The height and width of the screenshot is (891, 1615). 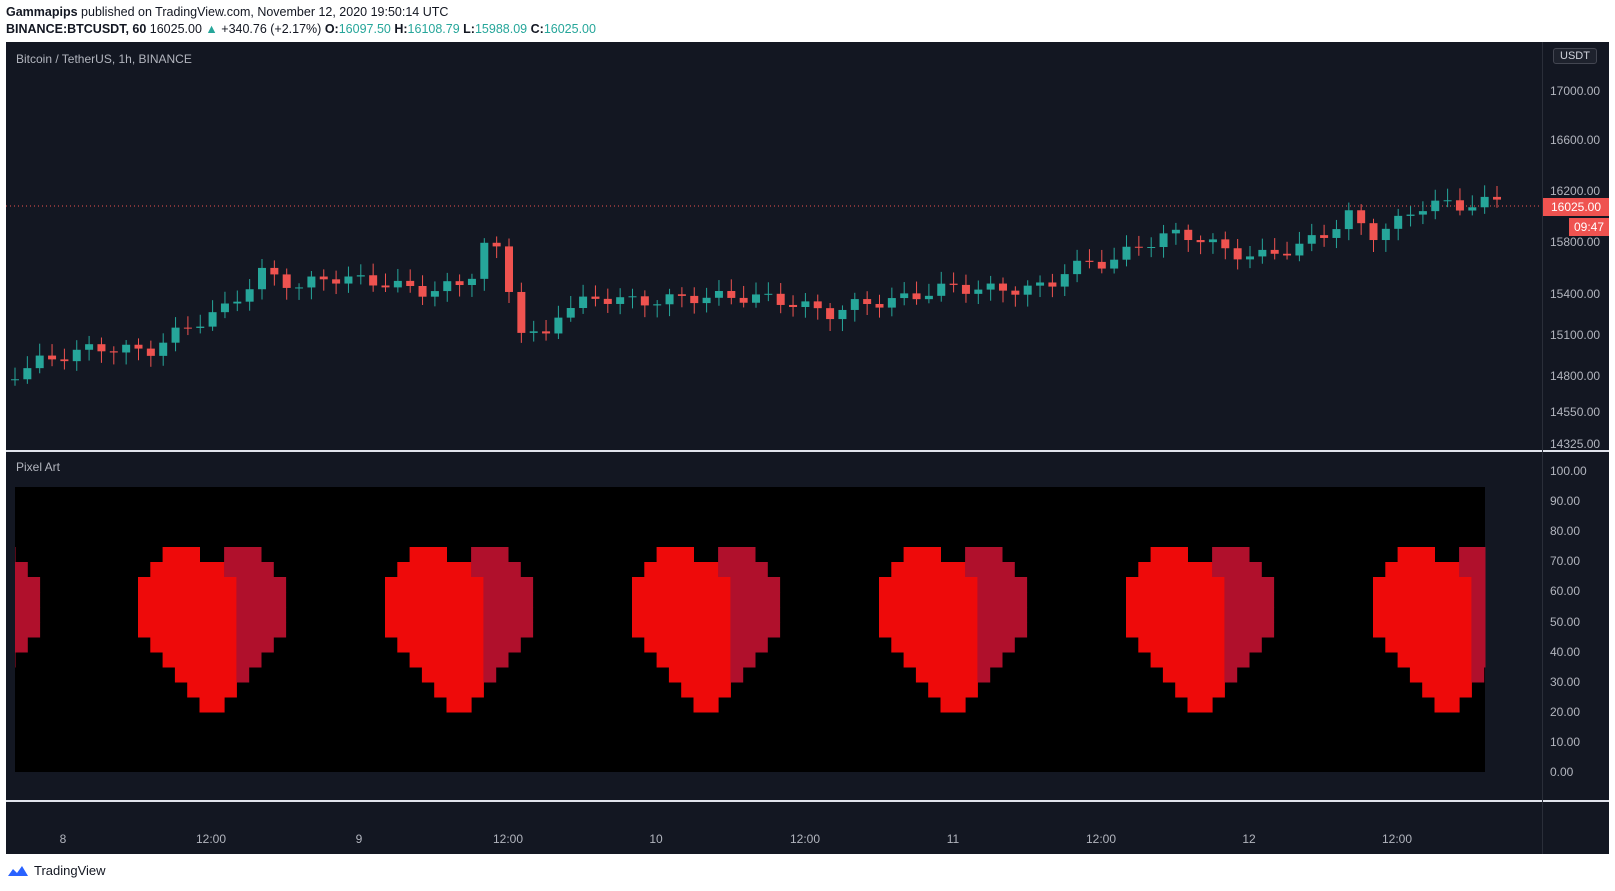 What do you see at coordinates (433, 29) in the screenshot?
I see `high-value: 16108.79` at bounding box center [433, 29].